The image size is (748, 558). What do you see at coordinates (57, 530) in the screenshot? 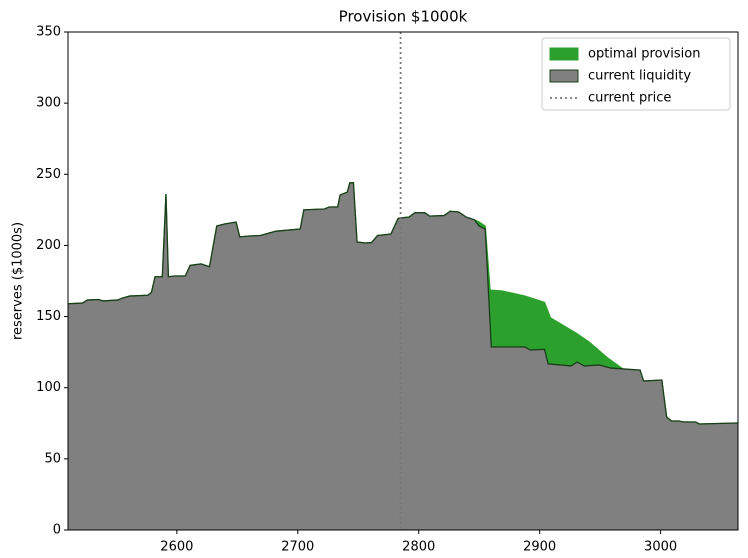
I see `y-tick-label: 0` at bounding box center [57, 530].